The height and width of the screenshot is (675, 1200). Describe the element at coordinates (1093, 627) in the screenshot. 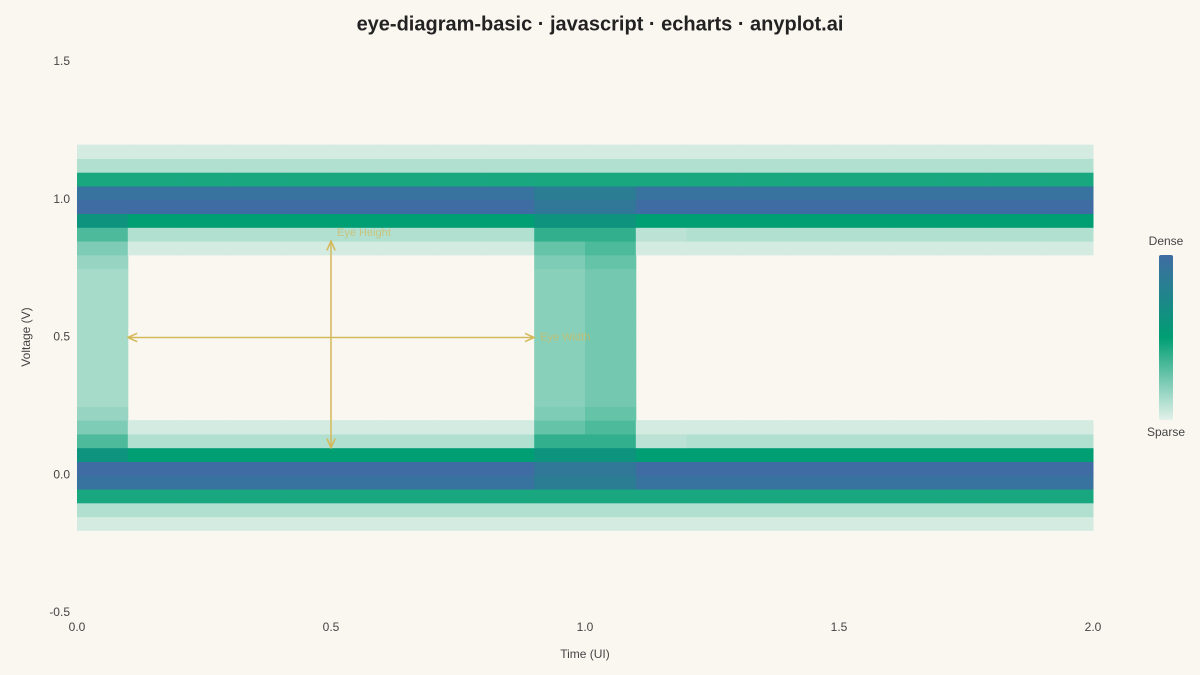

I see `x-tick-label: 2.0` at that location.